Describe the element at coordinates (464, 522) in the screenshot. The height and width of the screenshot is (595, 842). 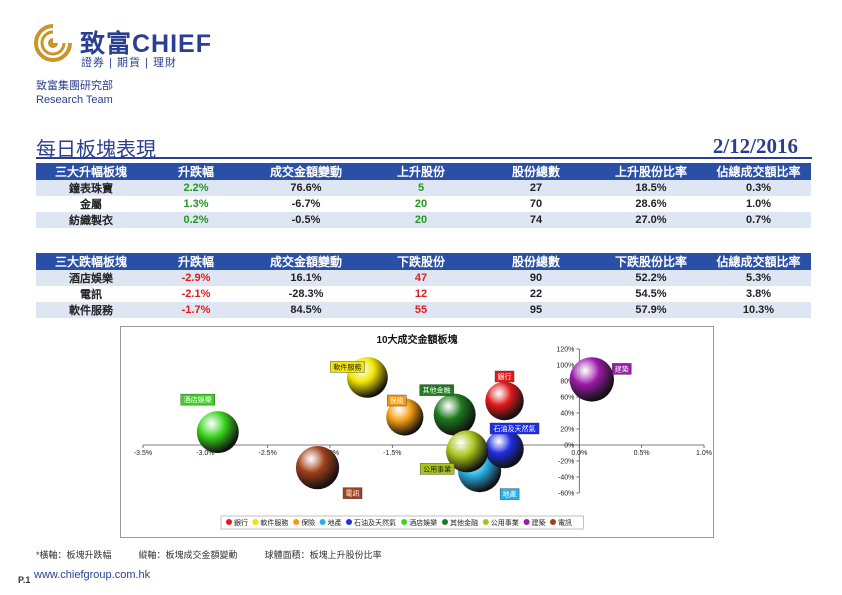
I see `legend-entry: 其他金融` at that location.